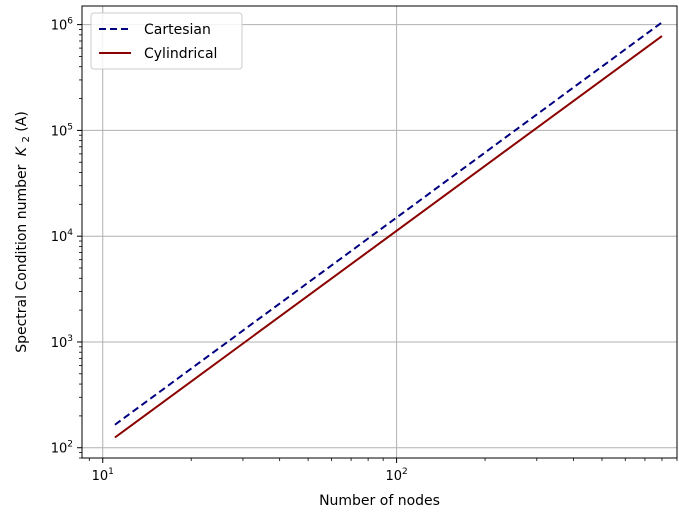 Image resolution: width=679 pixels, height=515 pixels. Describe the element at coordinates (62, 236) in the screenshot. I see `y-tick-label: 104` at that location.